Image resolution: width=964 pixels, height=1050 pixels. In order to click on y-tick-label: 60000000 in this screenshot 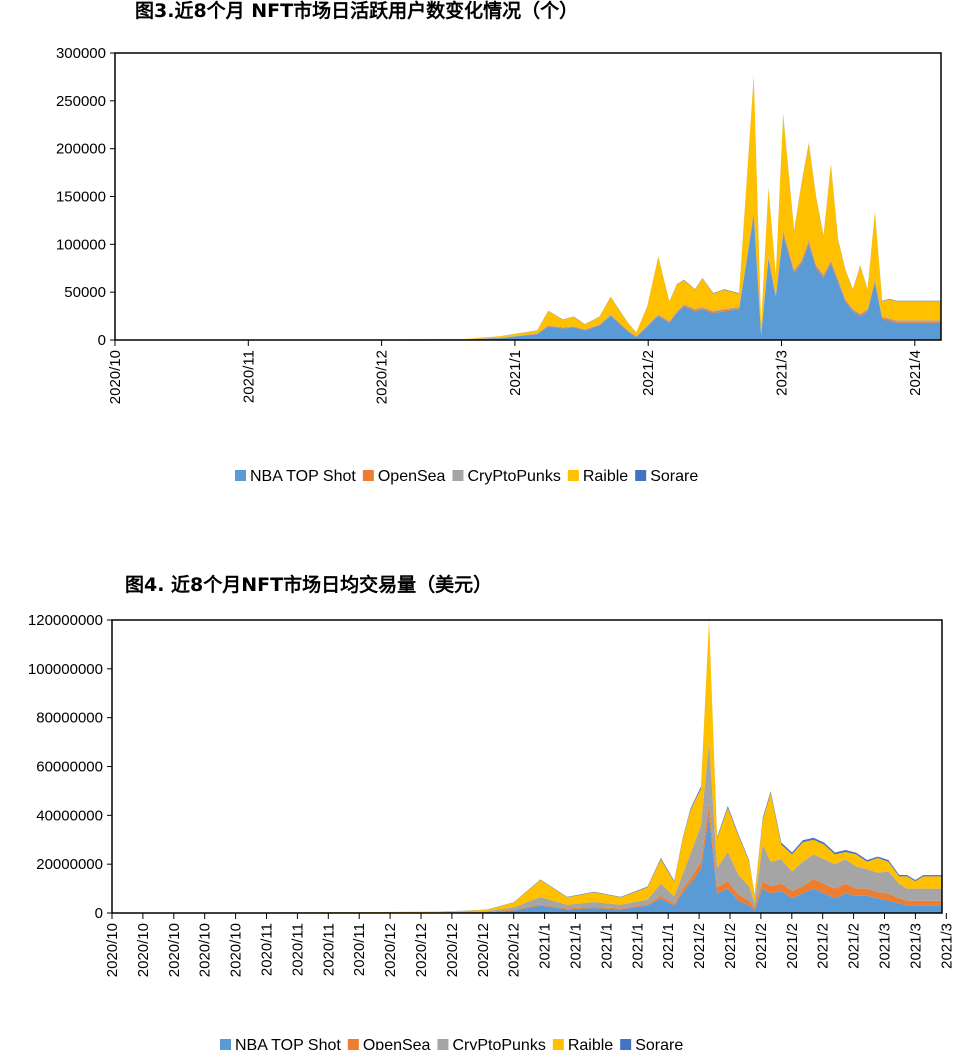, I will do `click(69, 767)`.